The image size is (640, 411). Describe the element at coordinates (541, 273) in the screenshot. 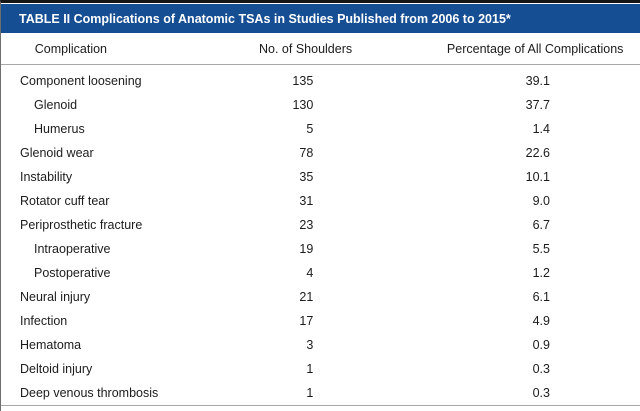

I see `percentage-cell: 1.2` at that location.